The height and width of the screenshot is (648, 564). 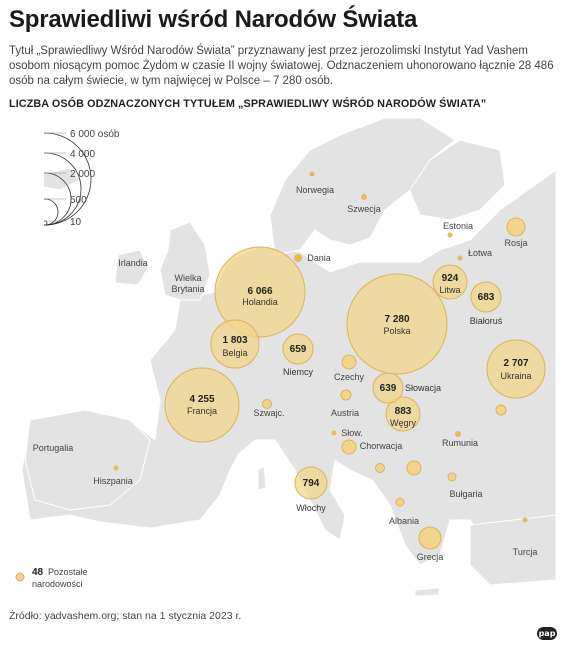 I want to click on legend-label-2000: 2 000, so click(x=82, y=174).